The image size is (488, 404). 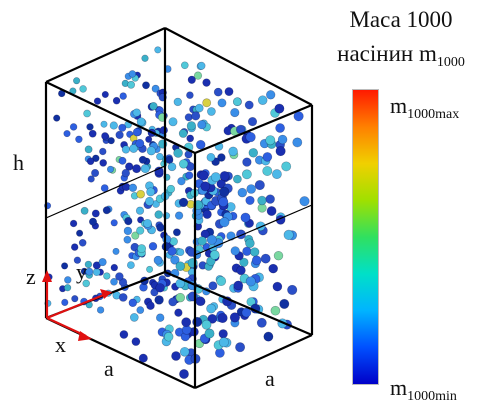 What do you see at coordinates (401, 19) in the screenshot?
I see `legend-title-line1: Маса 1000` at bounding box center [401, 19].